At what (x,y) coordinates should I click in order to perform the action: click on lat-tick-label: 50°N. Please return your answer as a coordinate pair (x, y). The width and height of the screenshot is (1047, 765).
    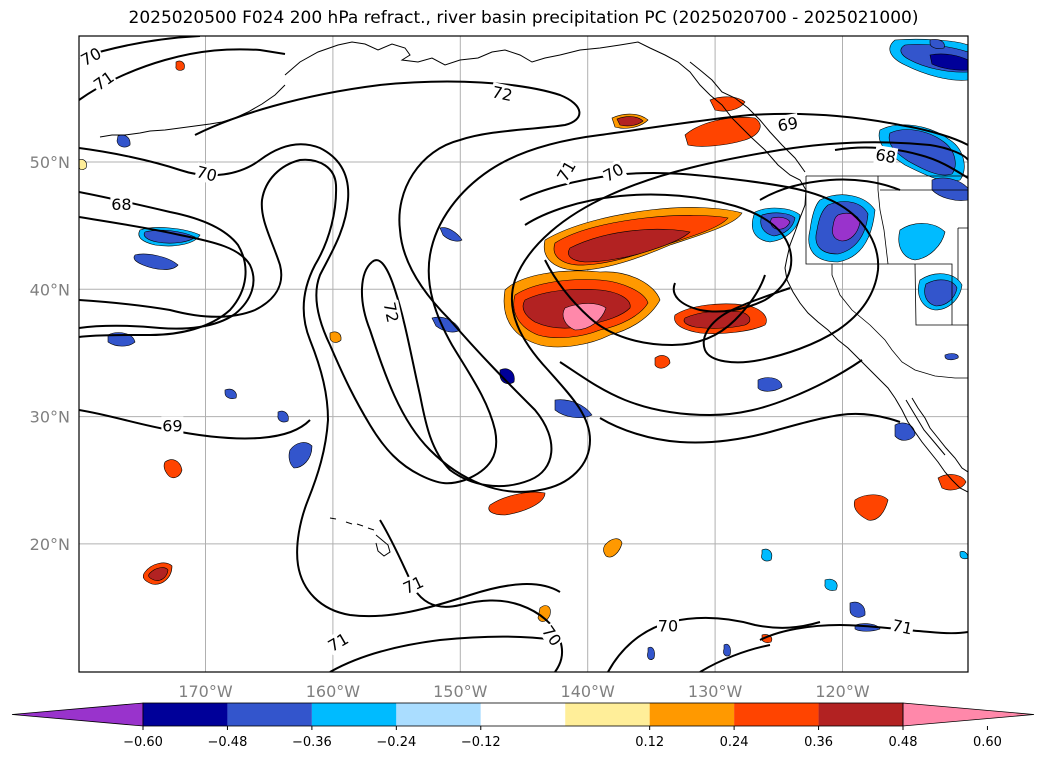
    Looking at the image, I should click on (50, 162).